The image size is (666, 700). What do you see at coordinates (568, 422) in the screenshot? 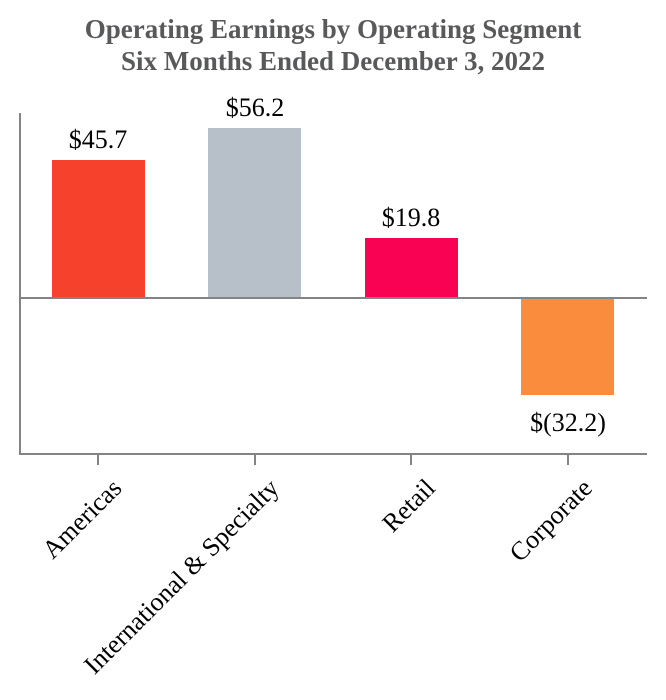
I see `bar-value-label: $(32.2)` at bounding box center [568, 422].